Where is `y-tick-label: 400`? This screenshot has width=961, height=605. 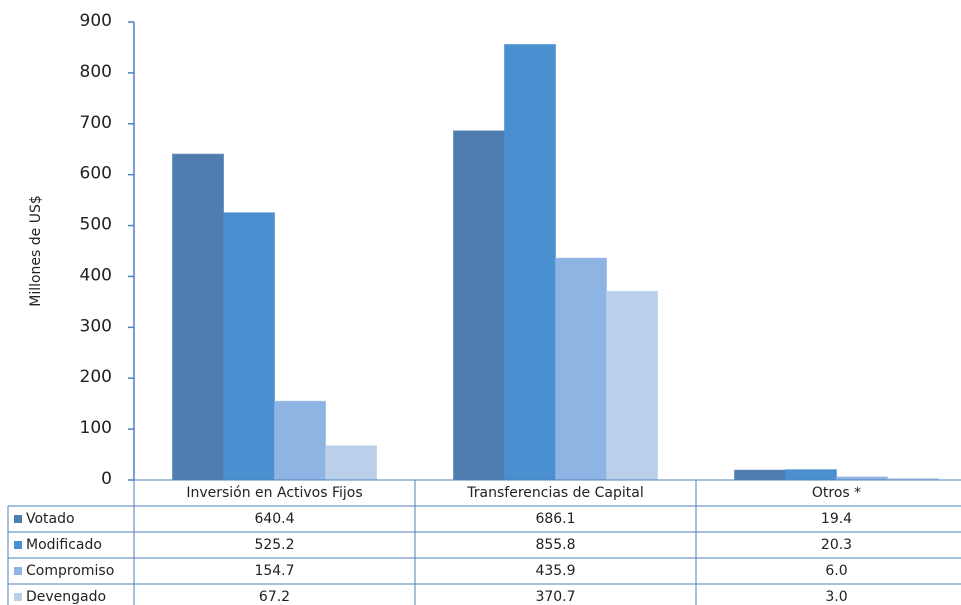 y-tick-label: 400 is located at coordinates (96, 275).